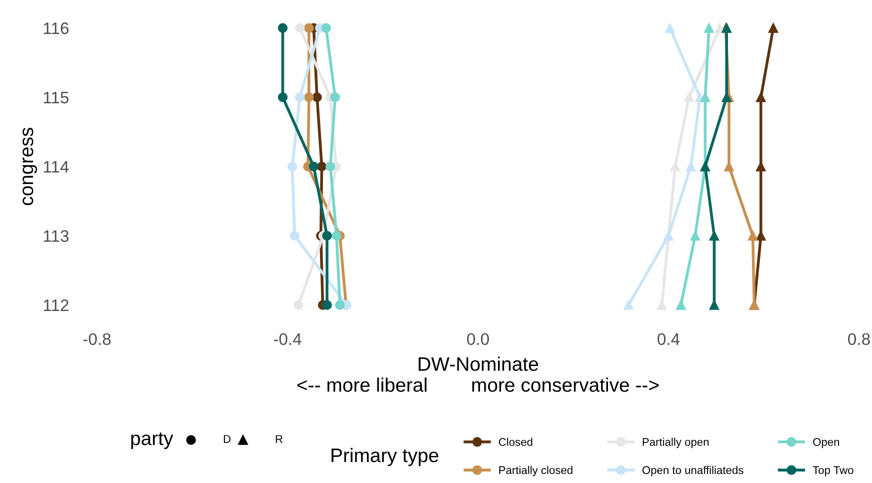 The height and width of the screenshot is (483, 872). I want to click on legend-label: Partially closed, so click(535, 471).